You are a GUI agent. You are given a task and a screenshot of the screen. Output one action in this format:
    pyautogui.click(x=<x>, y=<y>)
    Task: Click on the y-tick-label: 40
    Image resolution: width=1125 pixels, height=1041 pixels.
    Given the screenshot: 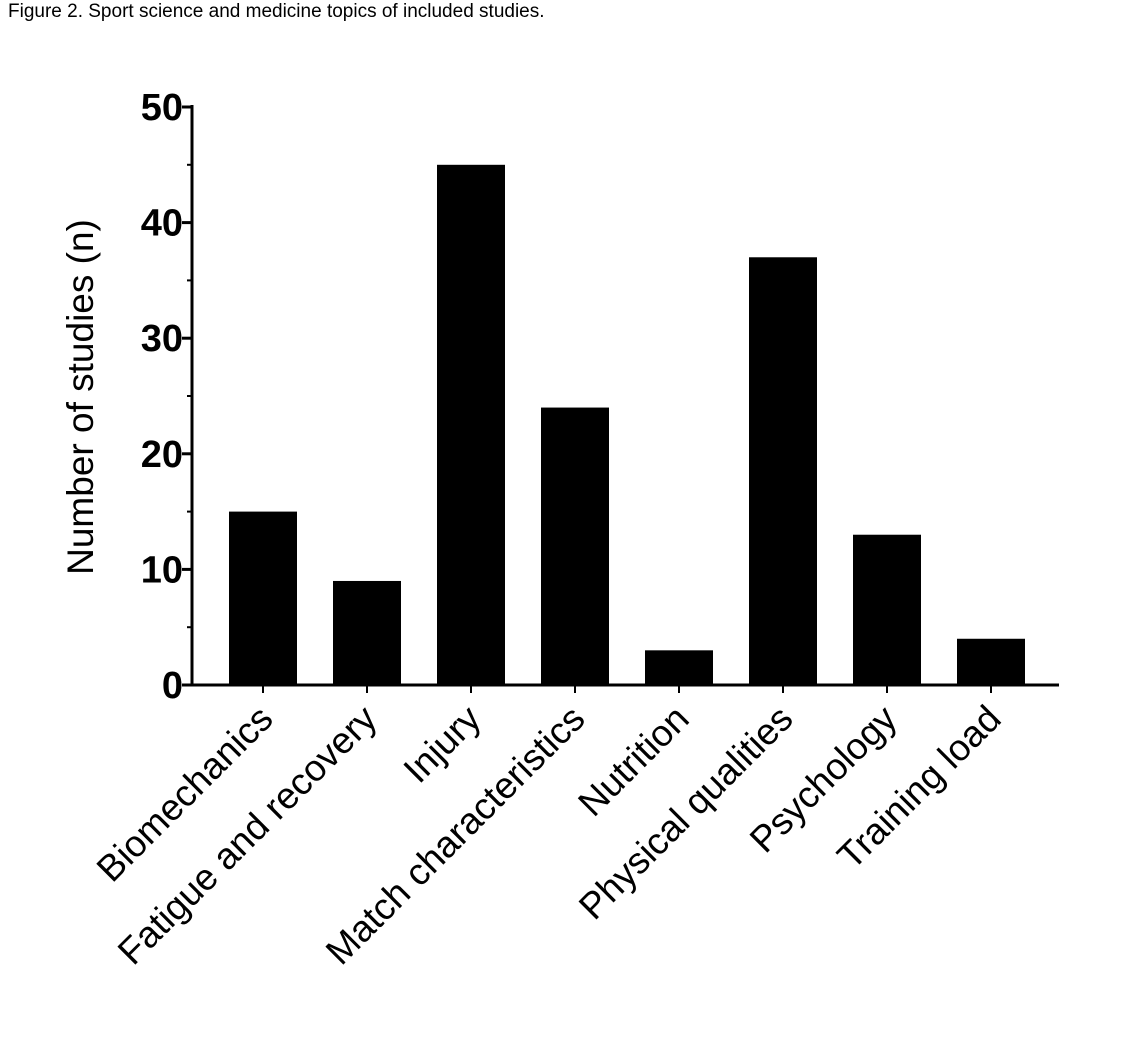 What is the action you would take?
    pyautogui.click(x=162, y=224)
    